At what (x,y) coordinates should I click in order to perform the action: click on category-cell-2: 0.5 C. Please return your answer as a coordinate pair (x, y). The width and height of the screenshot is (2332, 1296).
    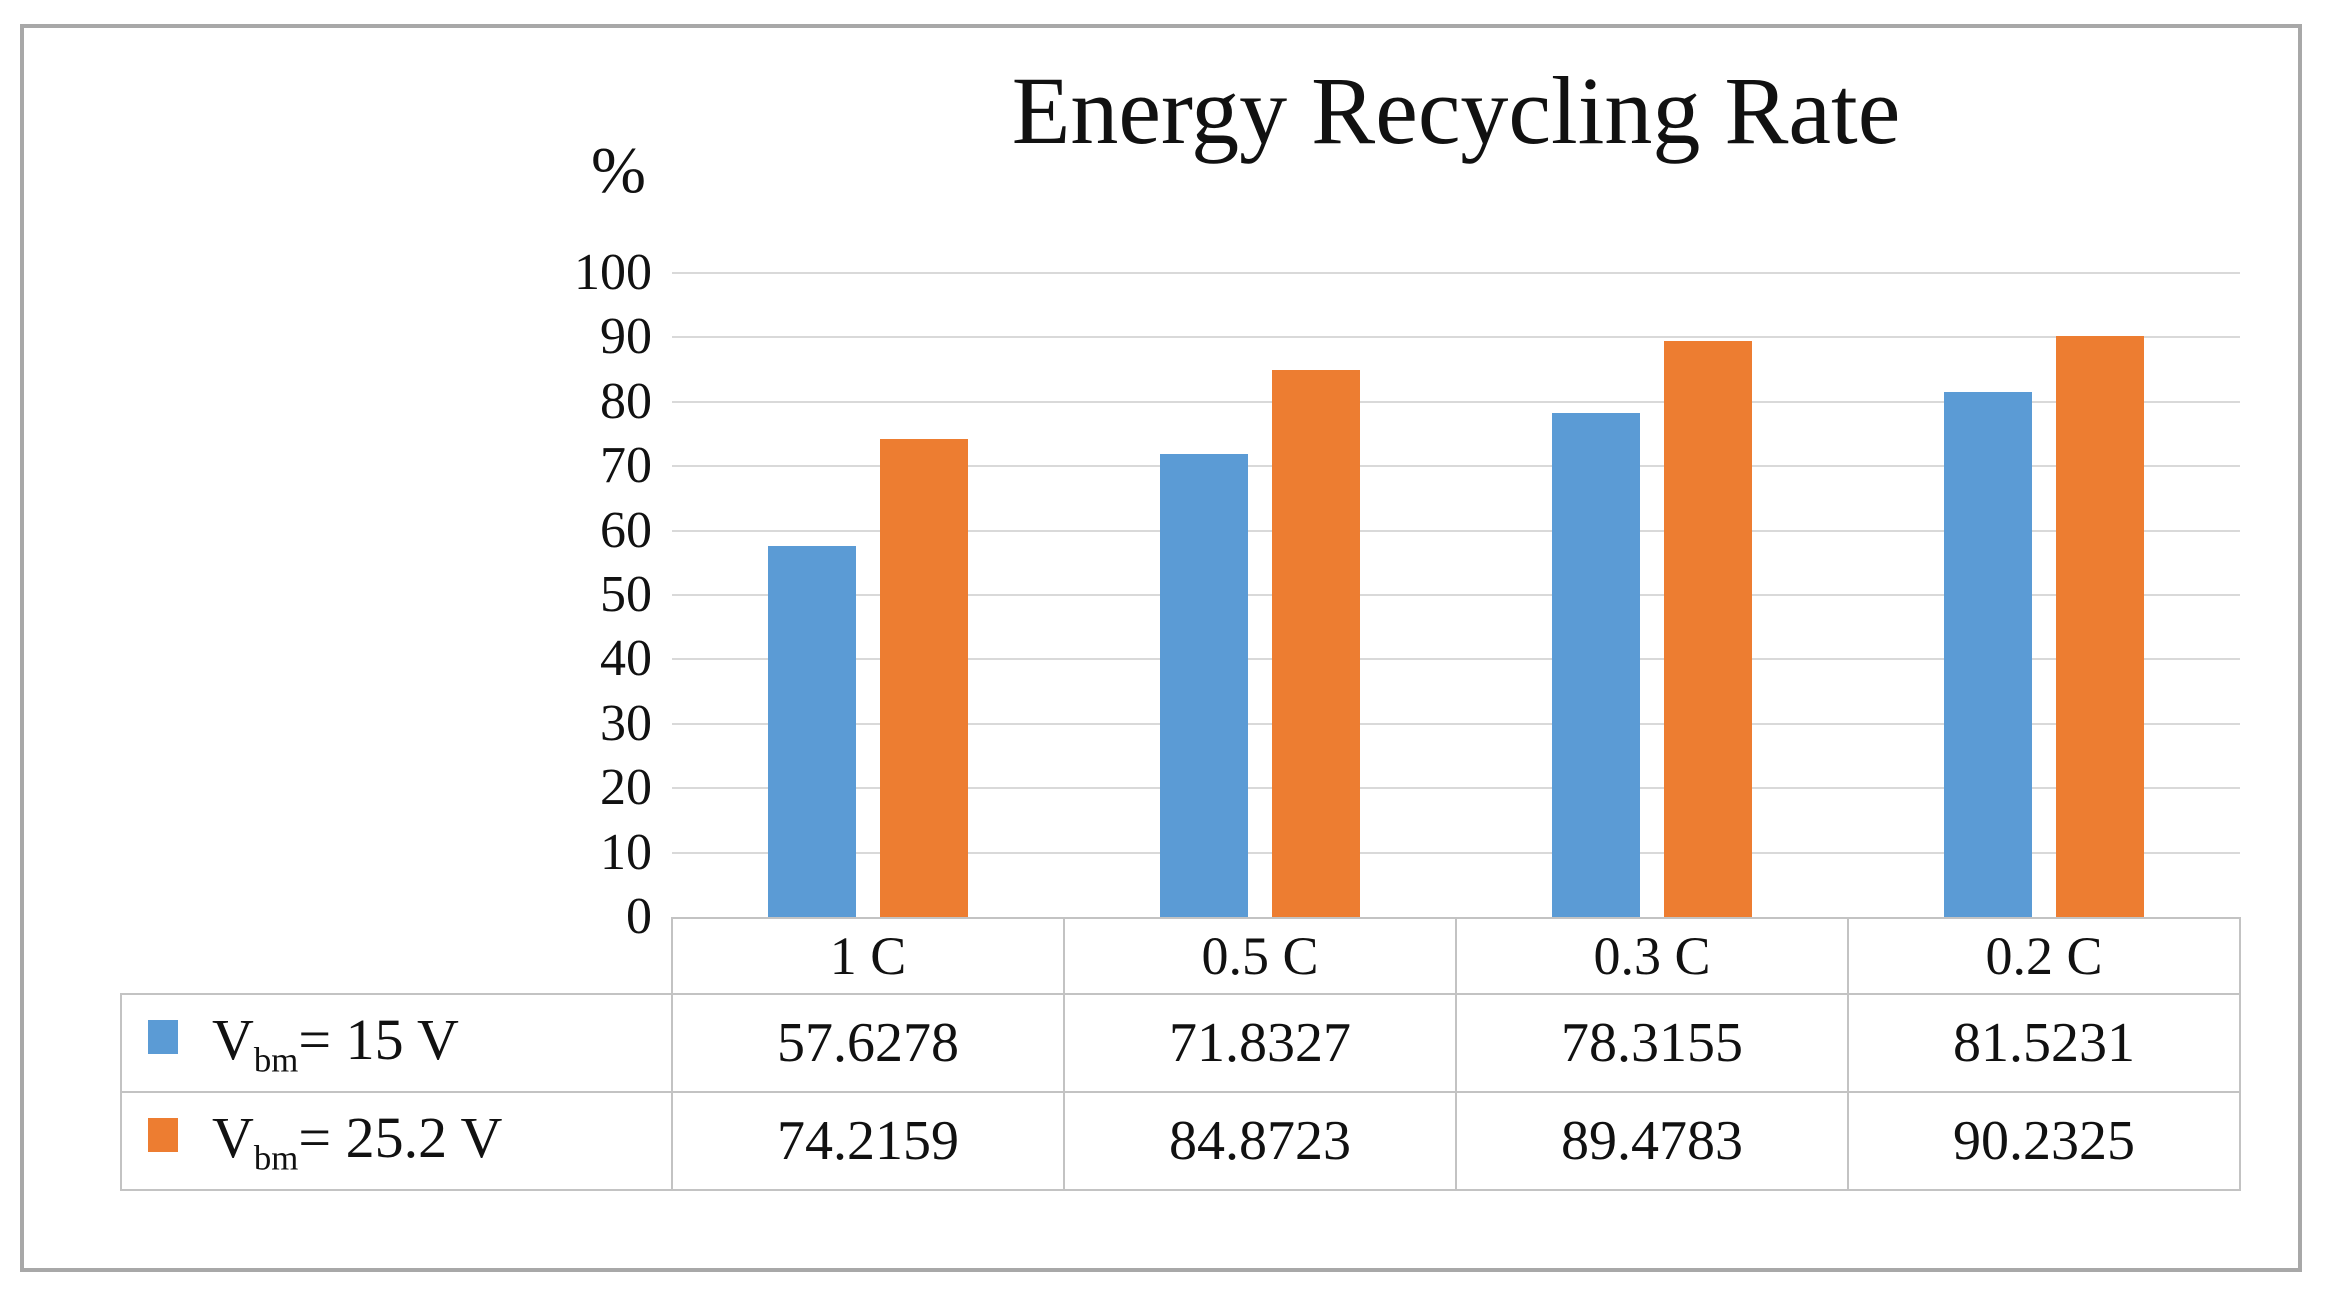
    Looking at the image, I should click on (1260, 956).